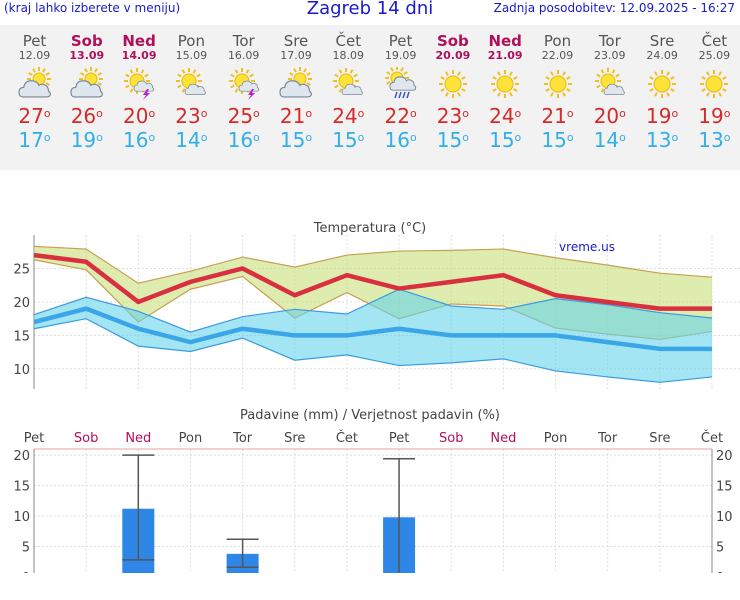 Image resolution: width=740 pixels, height=600 pixels. What do you see at coordinates (720, 572) in the screenshot?
I see `precipitation-tick-label-right: 0` at bounding box center [720, 572].